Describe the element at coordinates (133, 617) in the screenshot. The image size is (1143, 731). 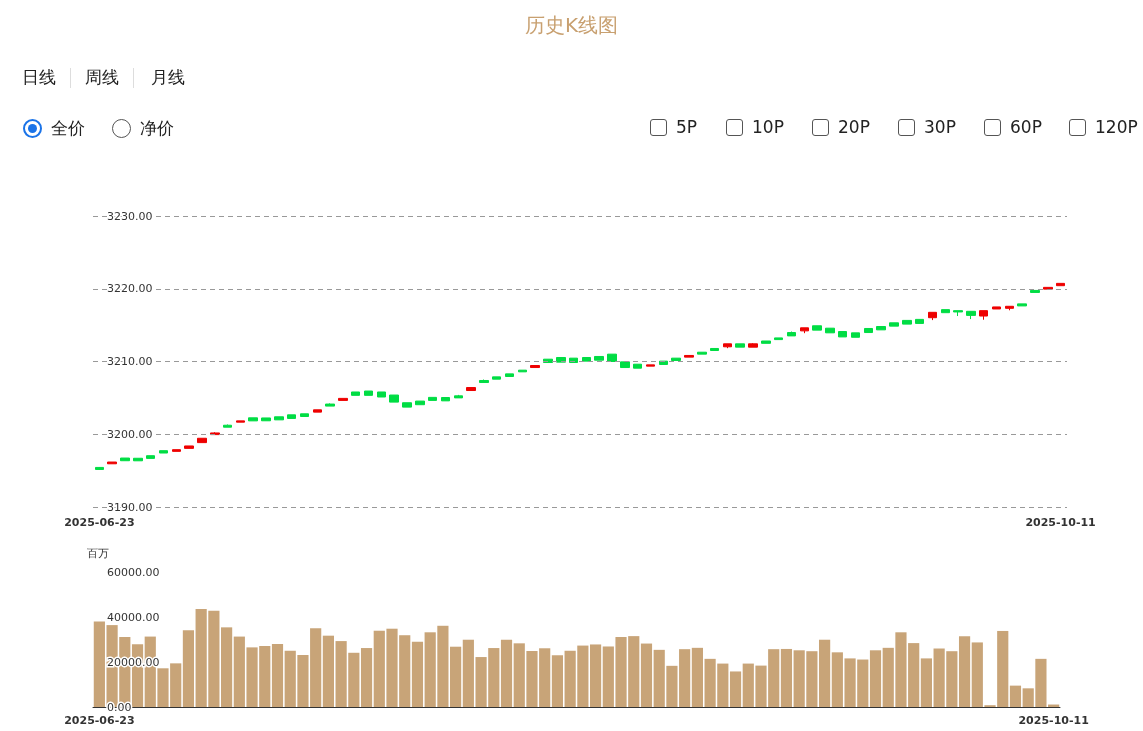
I see `y-tick-label: 40000.00` at that location.